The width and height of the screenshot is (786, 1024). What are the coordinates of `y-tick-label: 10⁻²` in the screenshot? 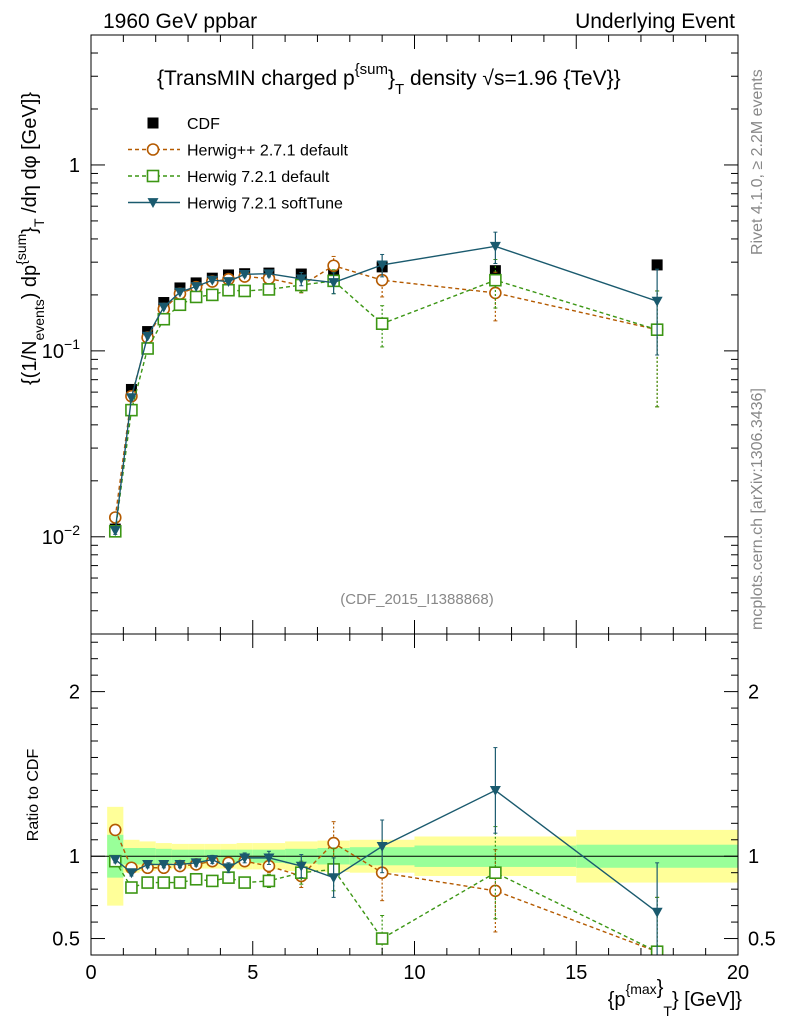 It's located at (61, 535).